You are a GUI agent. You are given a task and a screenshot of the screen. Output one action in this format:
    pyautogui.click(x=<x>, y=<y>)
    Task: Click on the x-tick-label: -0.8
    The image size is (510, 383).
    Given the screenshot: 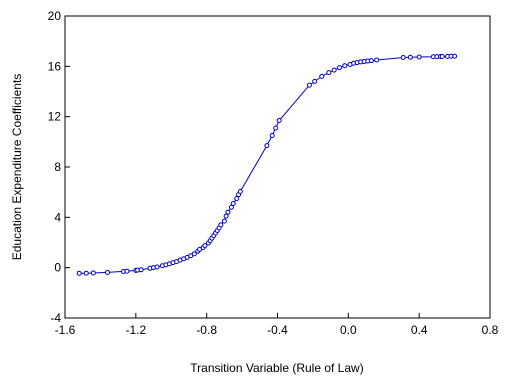 What is the action you would take?
    pyautogui.click(x=206, y=330)
    